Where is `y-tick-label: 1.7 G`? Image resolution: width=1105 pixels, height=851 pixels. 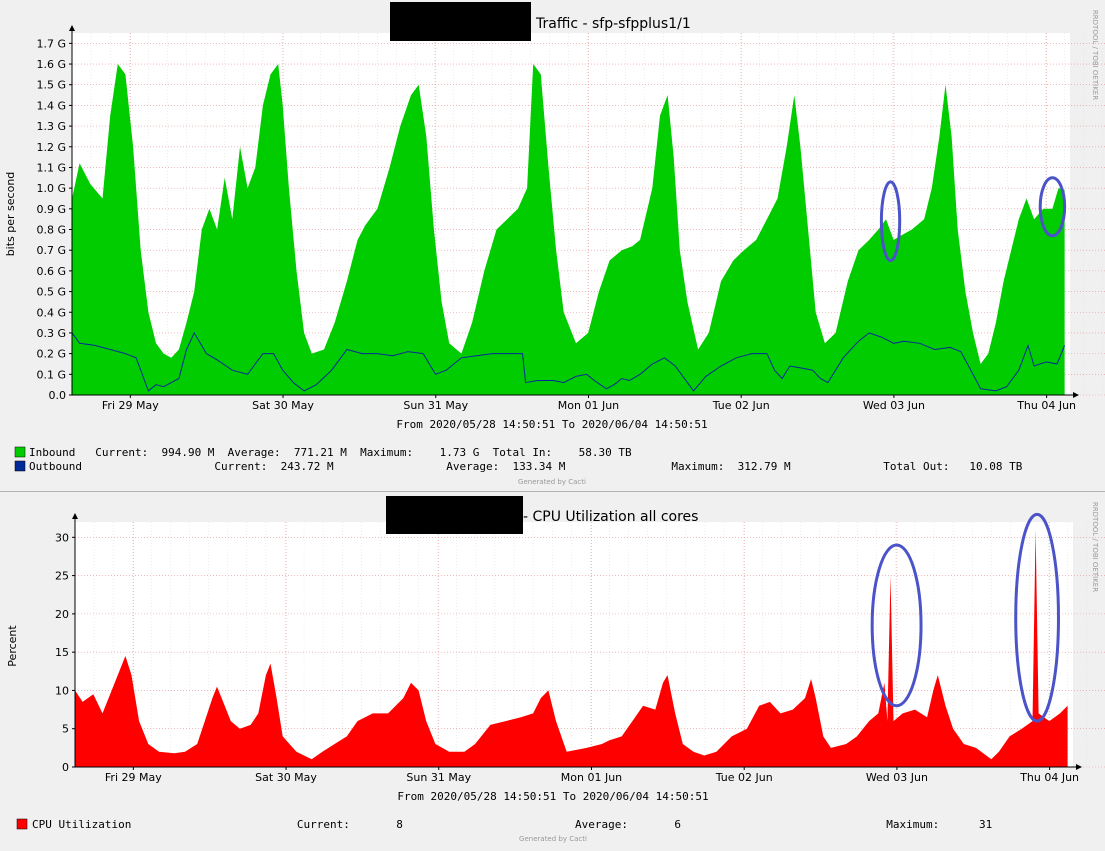
y-tick-label: 1.7 G is located at coordinates (51, 43).